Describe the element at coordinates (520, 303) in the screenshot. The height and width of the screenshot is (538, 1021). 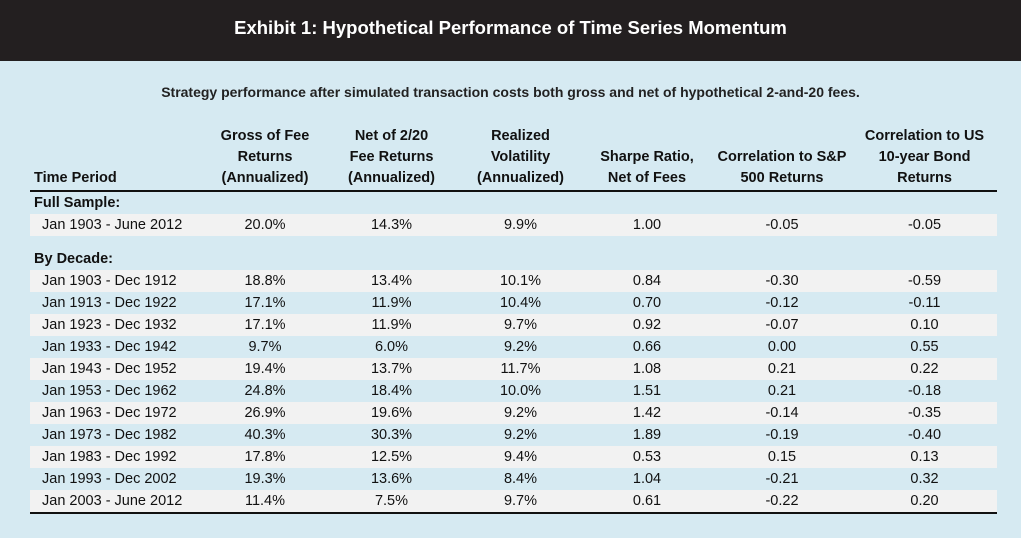
I see `realized-volatility-cell: 10.4%` at that location.